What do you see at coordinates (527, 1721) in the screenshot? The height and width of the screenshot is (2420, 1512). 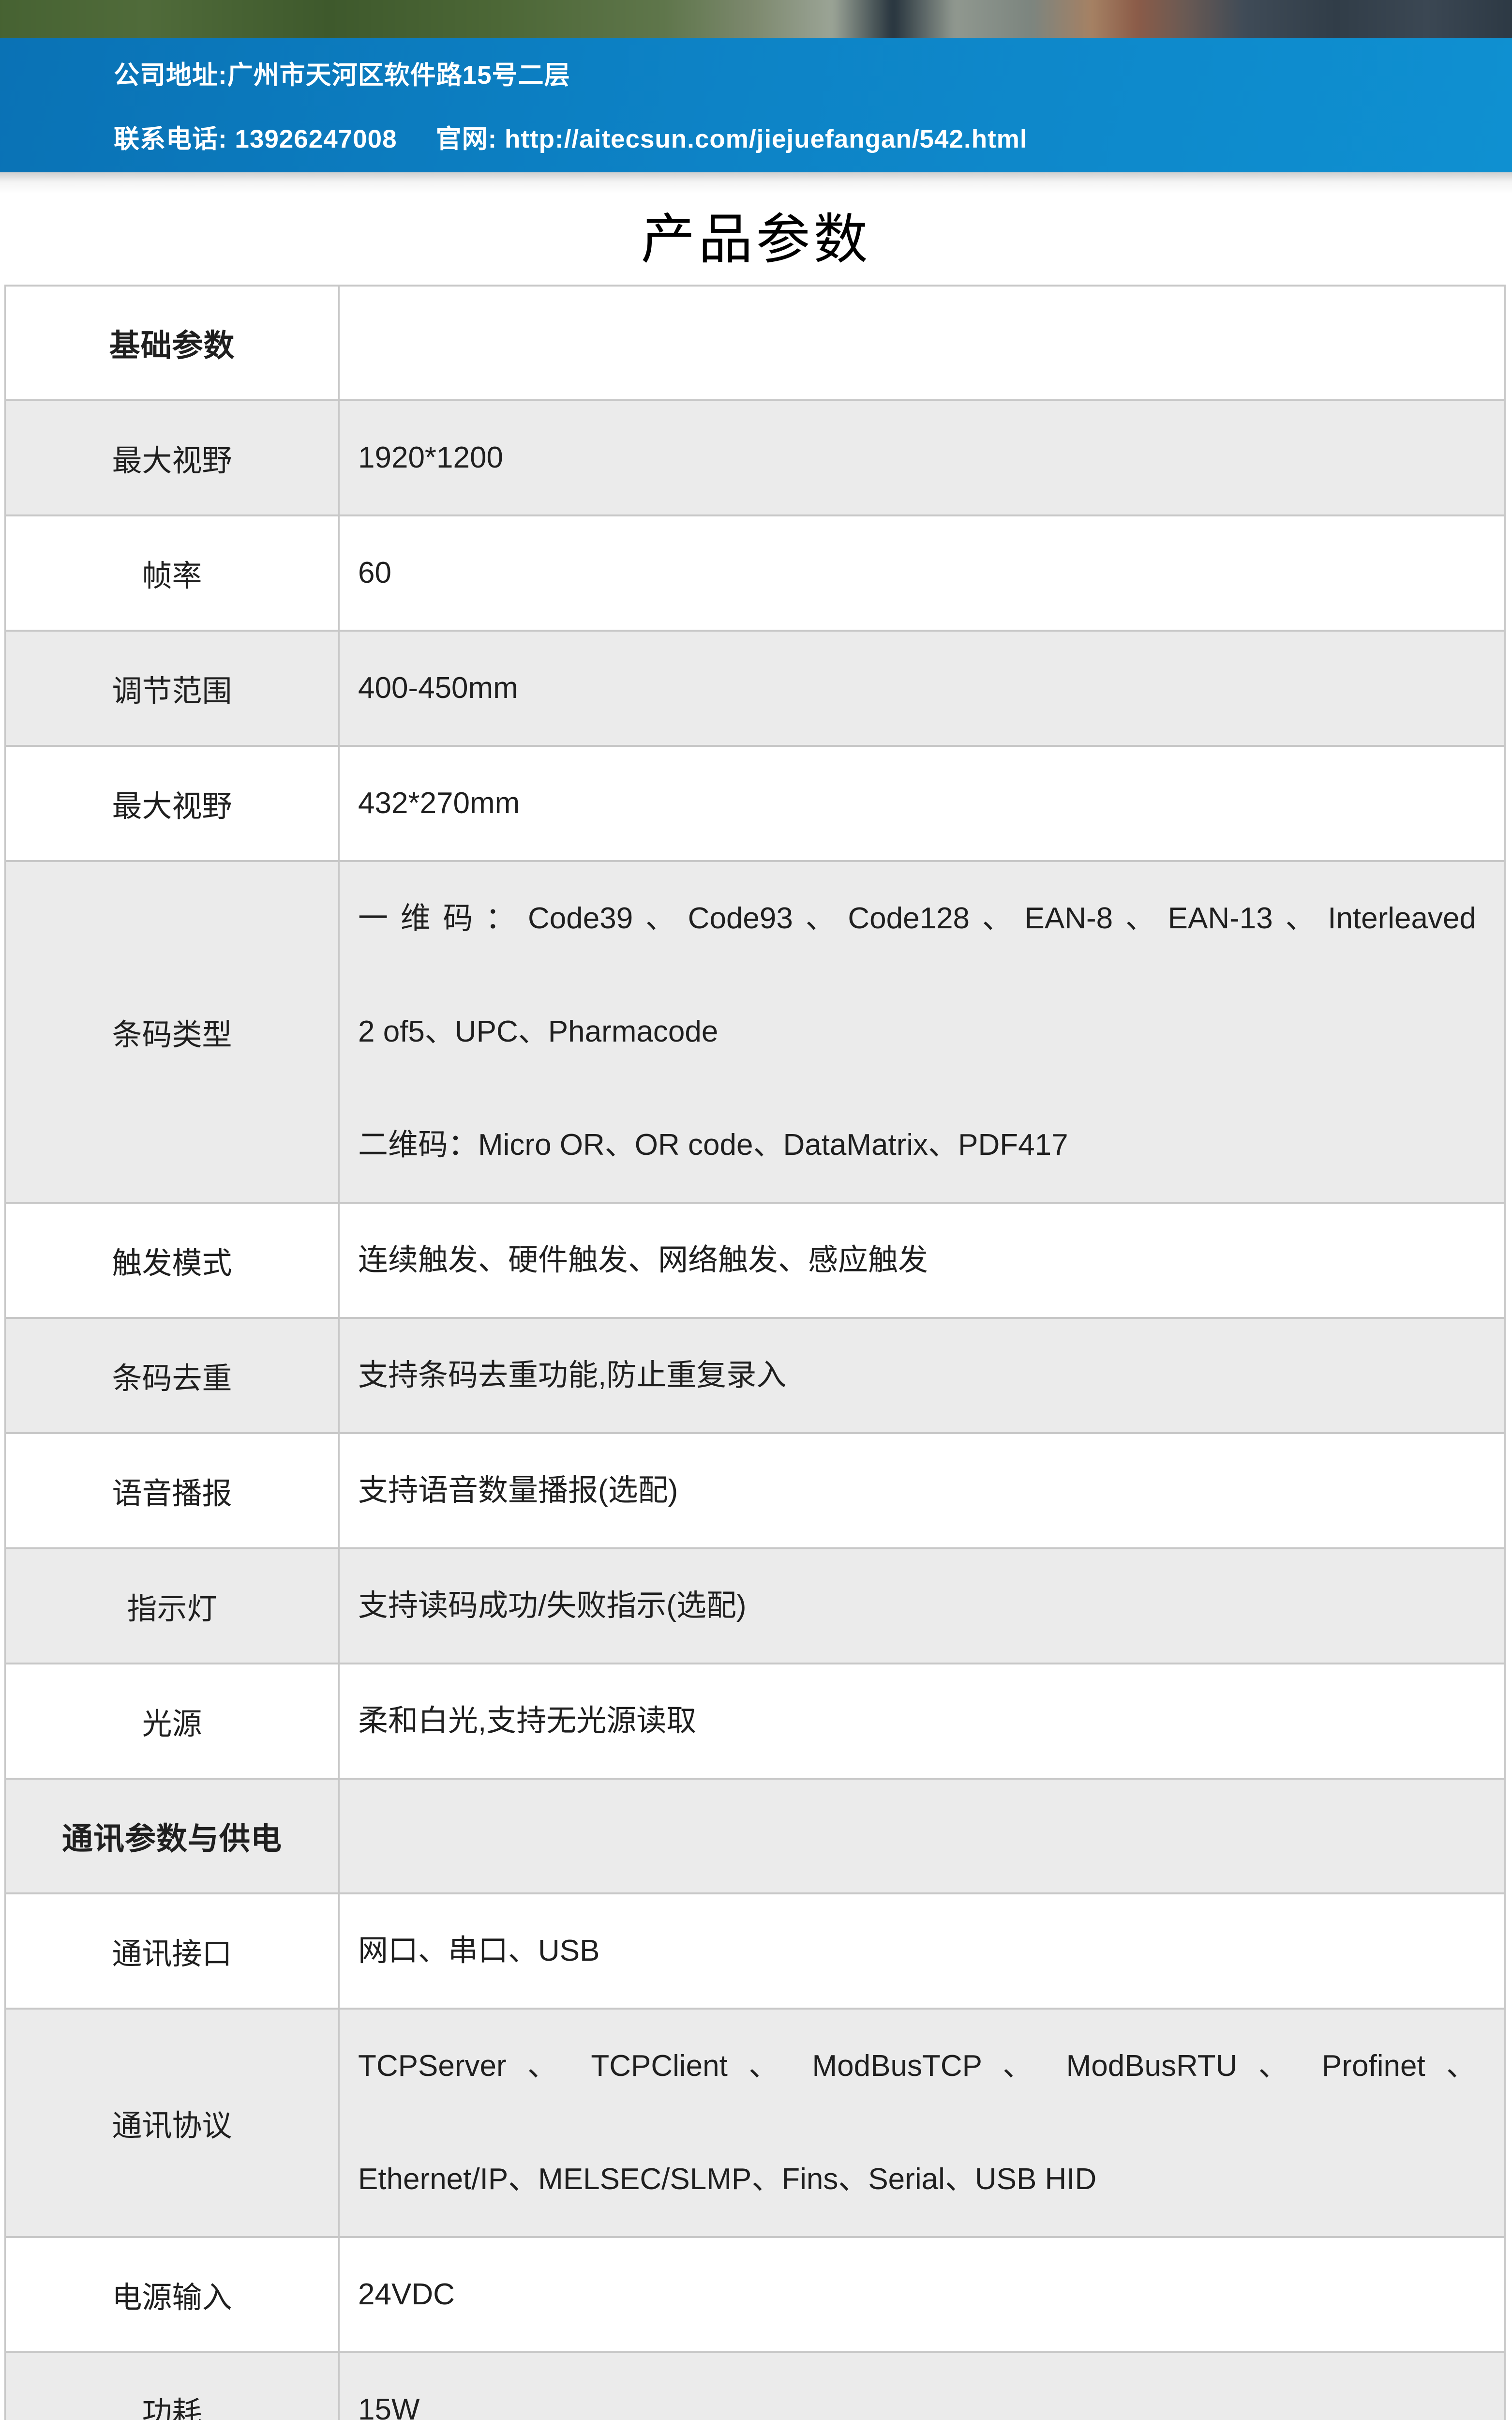 I see `spec-value-line: 柔和白光,支持无光源读取` at bounding box center [527, 1721].